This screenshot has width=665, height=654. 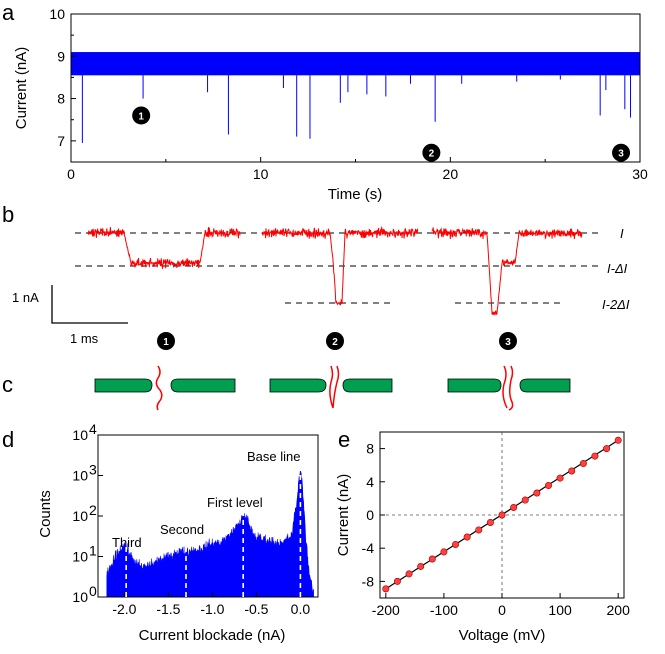 What do you see at coordinates (235, 502) in the screenshot?
I see `peak-label-first-level: First level` at bounding box center [235, 502].